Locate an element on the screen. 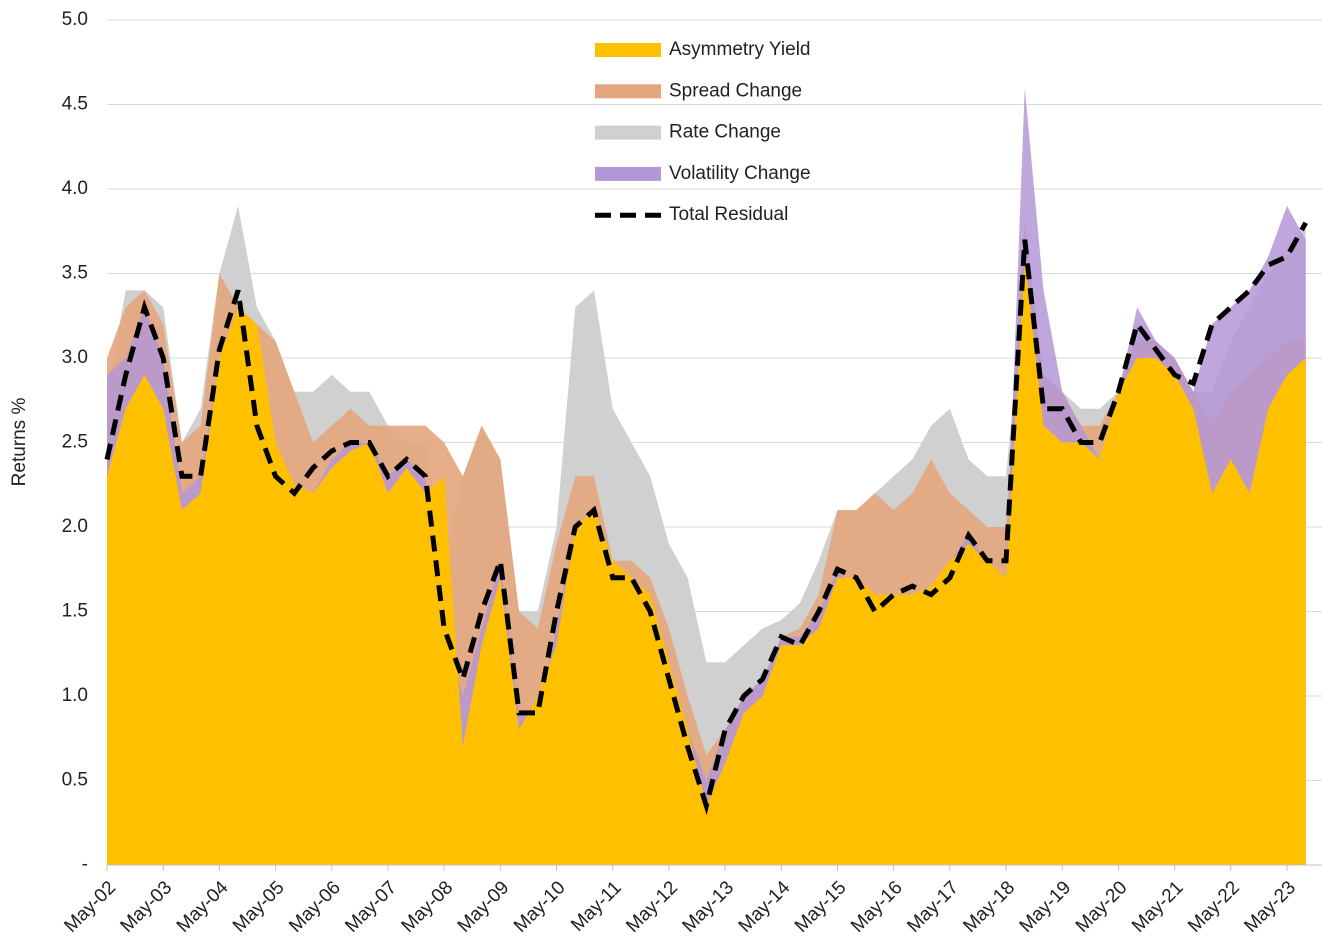 Image resolution: width=1322 pixels, height=949 pixels. y-tick-label: 1.0 is located at coordinates (75, 695).